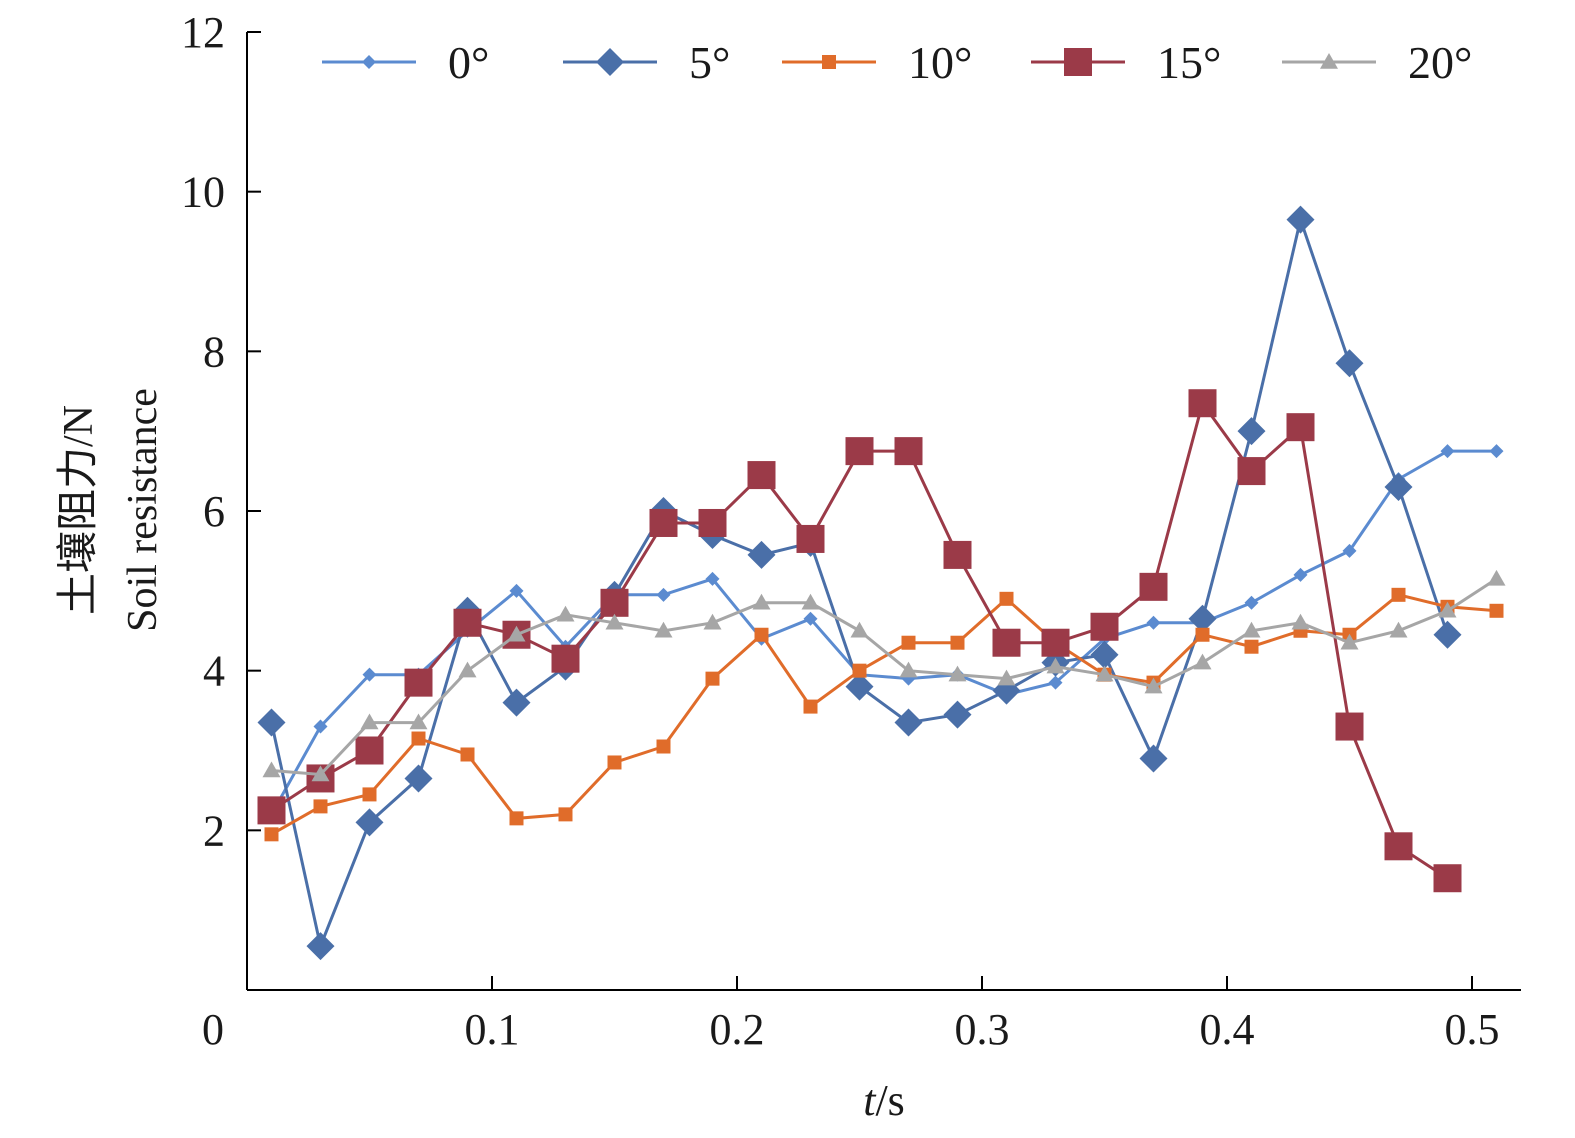 Image resolution: width=1575 pixels, height=1138 pixels. Describe the element at coordinates (213, 1029) in the screenshot. I see `origin-label: 0` at that location.